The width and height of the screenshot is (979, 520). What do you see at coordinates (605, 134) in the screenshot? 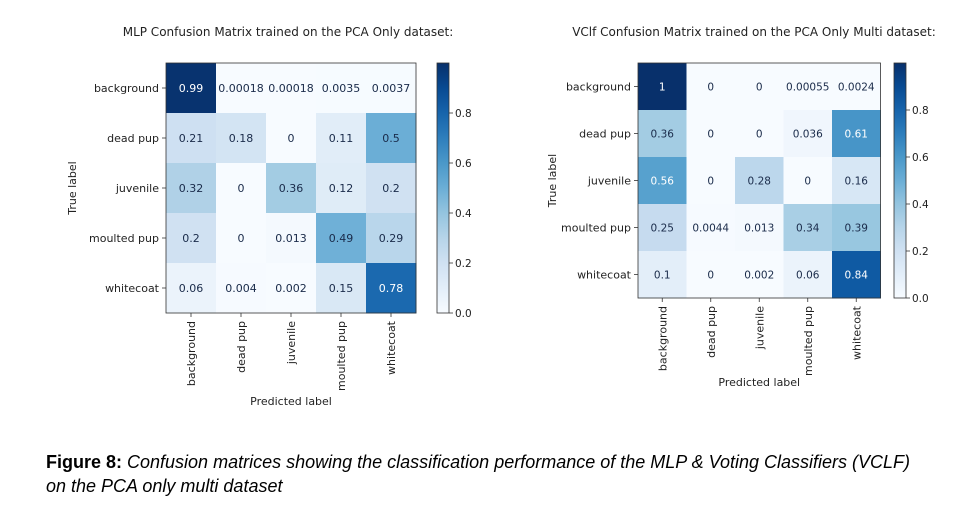
I see `y-tick-label: dead pup` at bounding box center [605, 134].